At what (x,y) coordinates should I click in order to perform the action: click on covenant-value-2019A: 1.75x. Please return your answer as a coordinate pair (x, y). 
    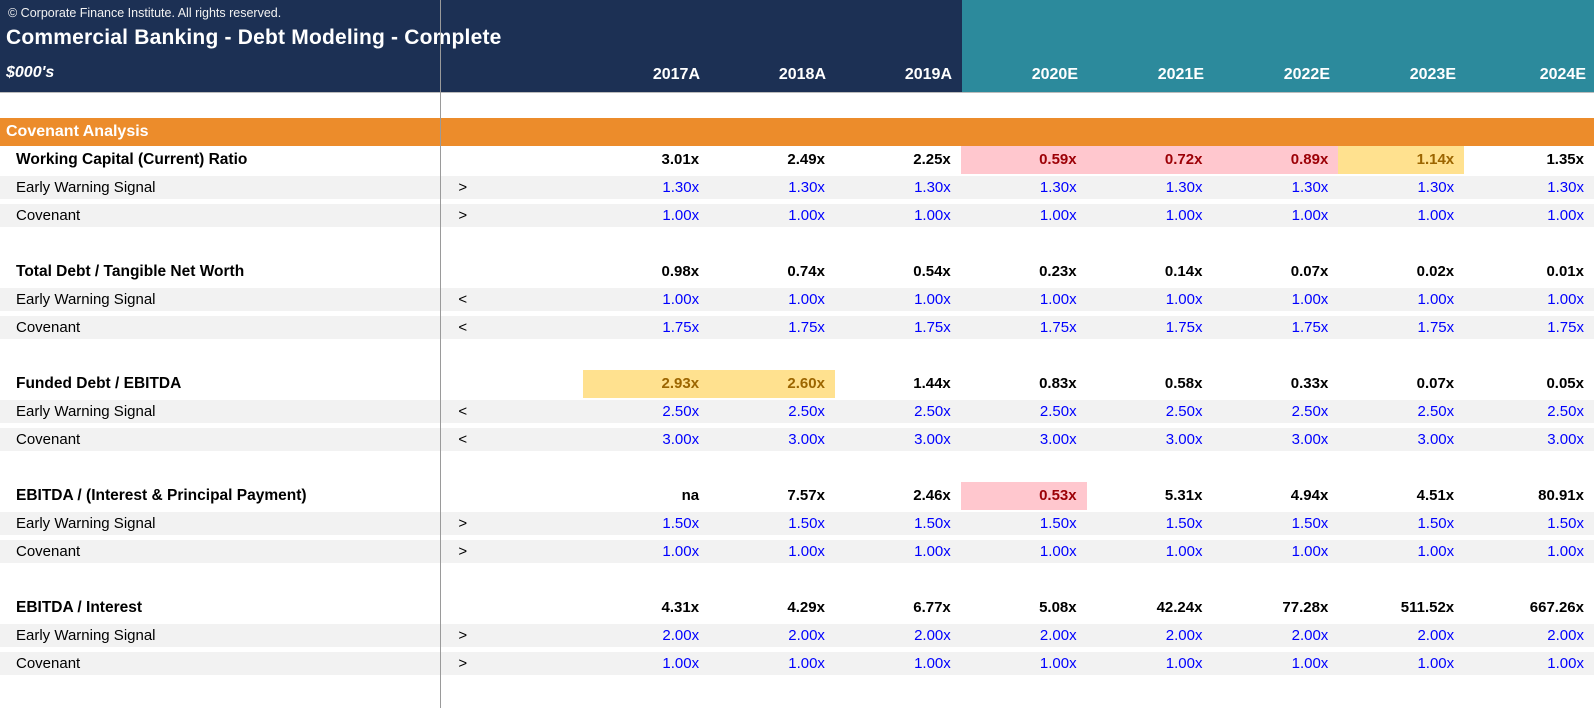
    Looking at the image, I should click on (932, 327).